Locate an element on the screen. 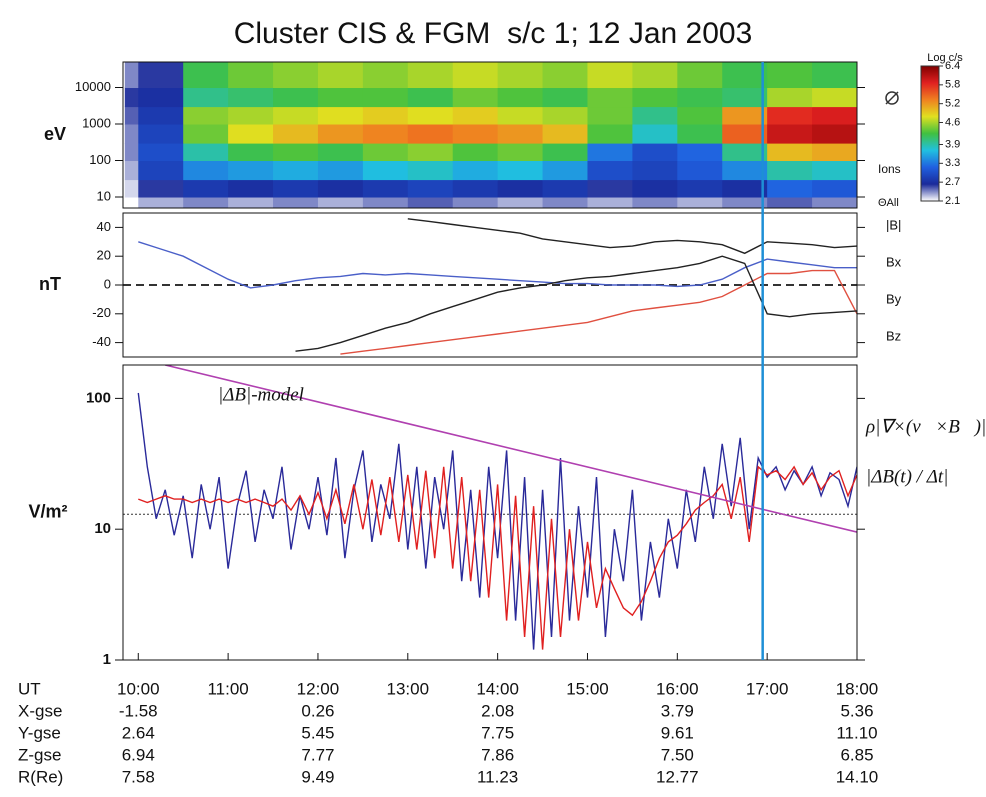 The height and width of the screenshot is (797, 986). table-cell: 7.75 is located at coordinates (497, 732).